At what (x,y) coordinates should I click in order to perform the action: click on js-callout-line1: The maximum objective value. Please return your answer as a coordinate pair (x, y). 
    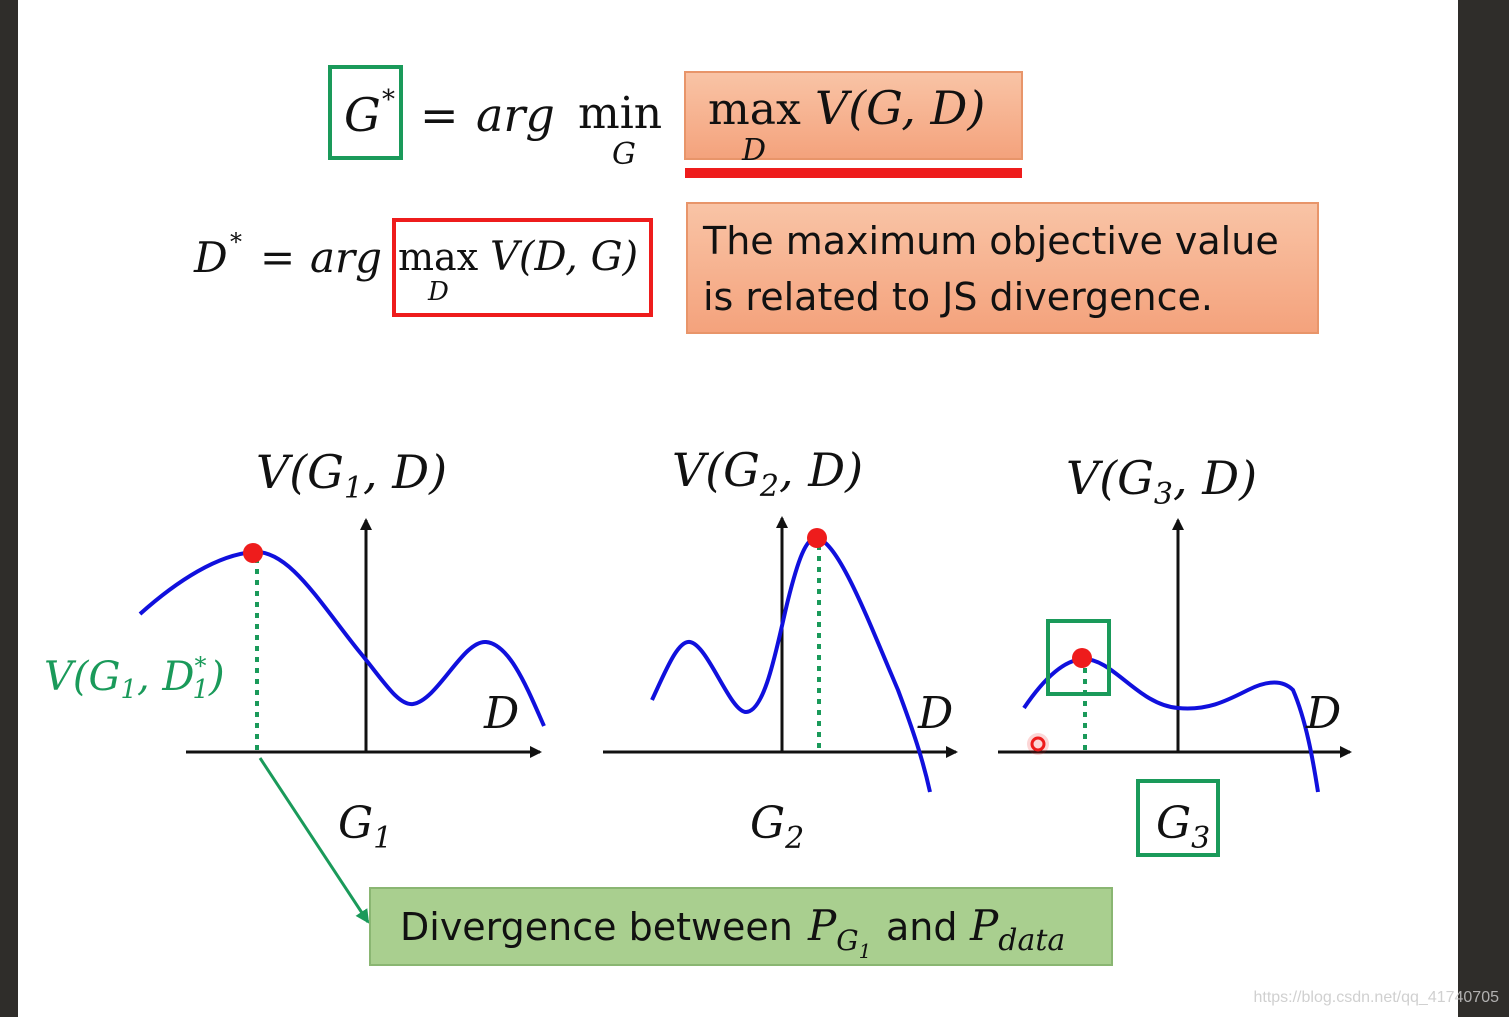
    Looking at the image, I should click on (990, 241).